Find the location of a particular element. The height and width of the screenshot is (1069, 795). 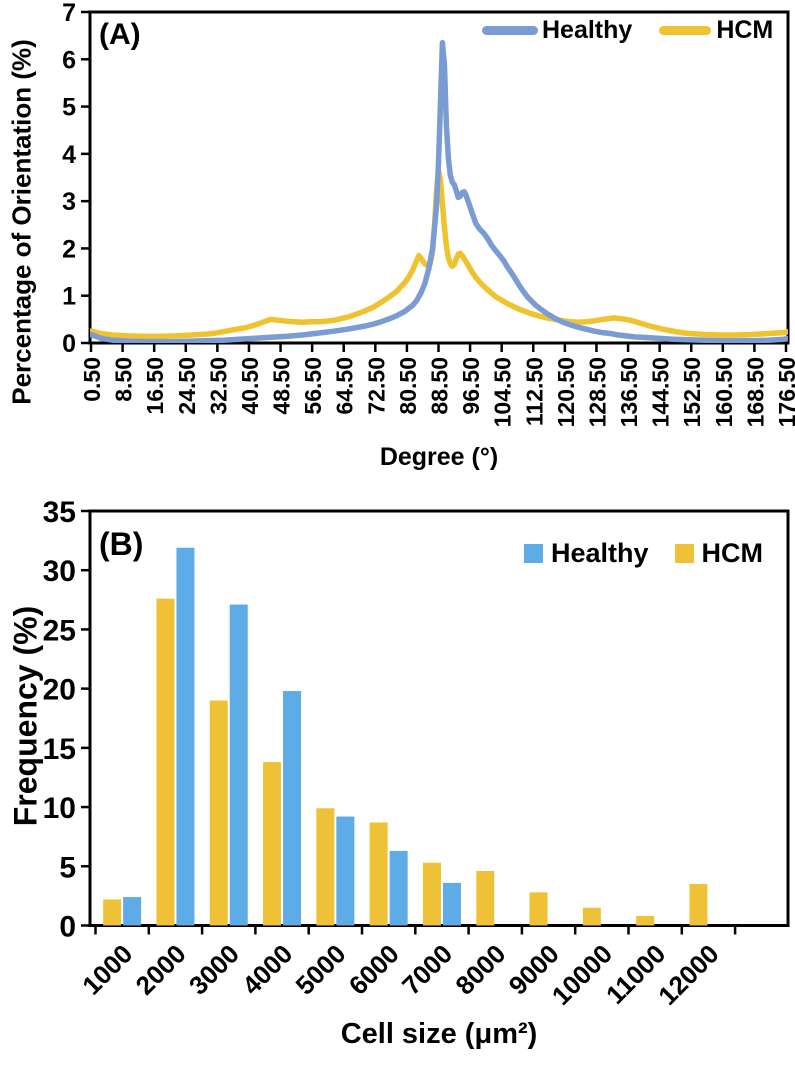

svg-text: 3000 is located at coordinates (214, 970).